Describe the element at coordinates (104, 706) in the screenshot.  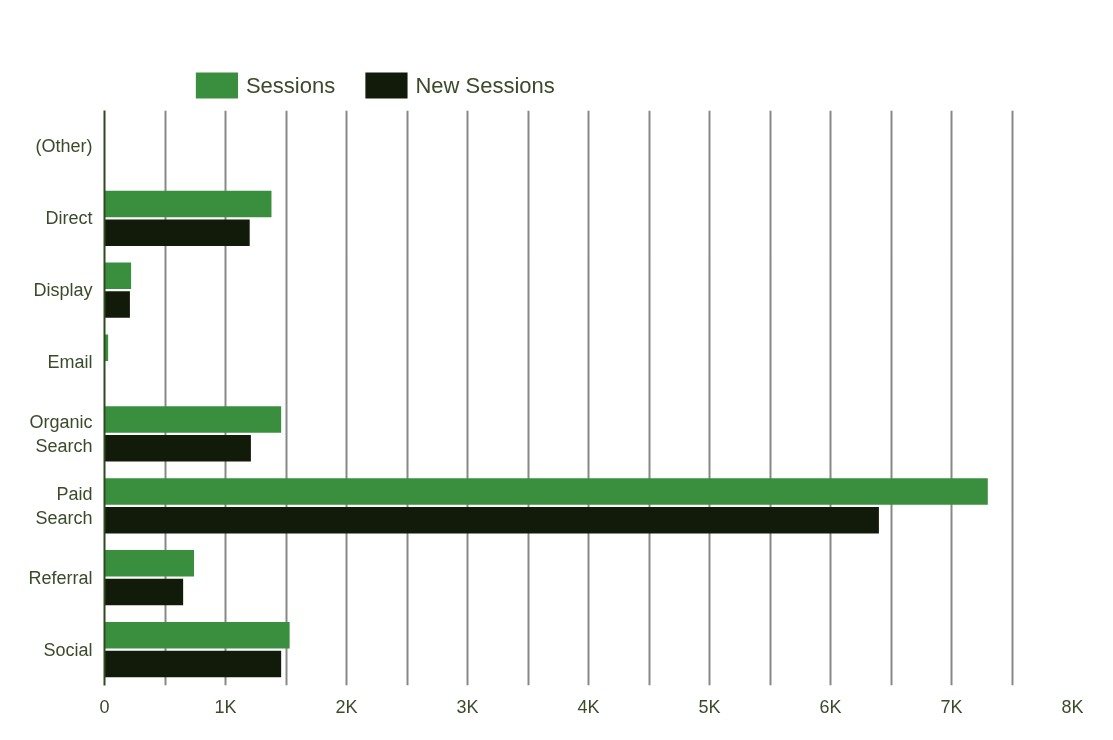
I see `x-tick-label: 0` at that location.